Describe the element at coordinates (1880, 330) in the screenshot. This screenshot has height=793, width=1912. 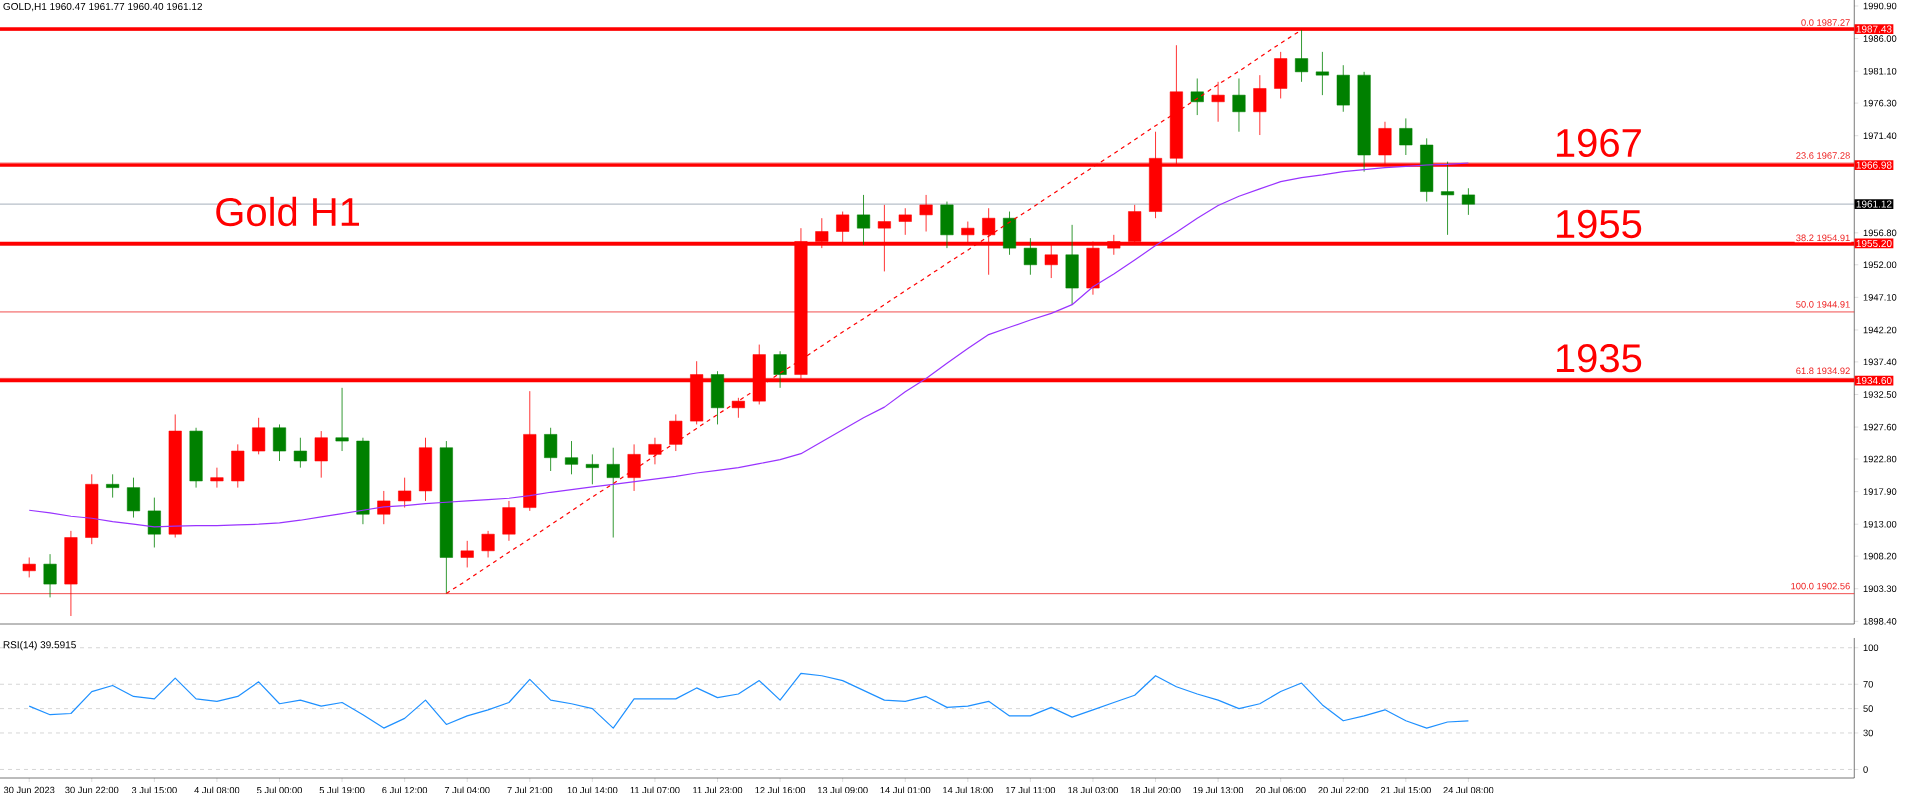
I see `y-tick-label: 1942.20` at that location.